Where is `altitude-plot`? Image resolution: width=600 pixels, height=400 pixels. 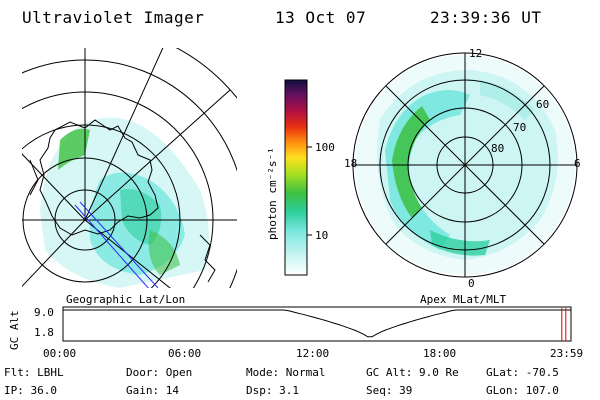 altitude-plot is located at coordinates (317, 324).